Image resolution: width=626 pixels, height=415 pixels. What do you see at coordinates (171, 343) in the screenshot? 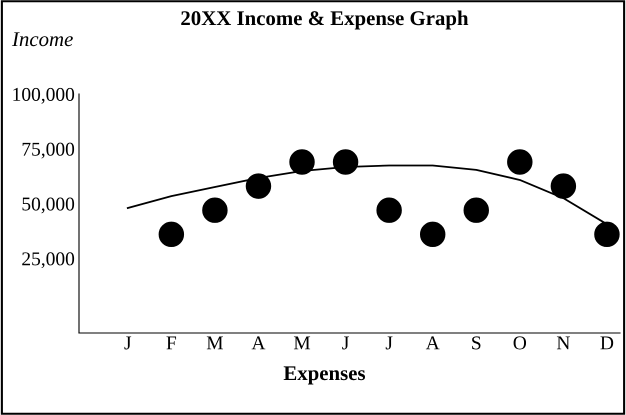
I see `x-tick-label: F` at bounding box center [171, 343].